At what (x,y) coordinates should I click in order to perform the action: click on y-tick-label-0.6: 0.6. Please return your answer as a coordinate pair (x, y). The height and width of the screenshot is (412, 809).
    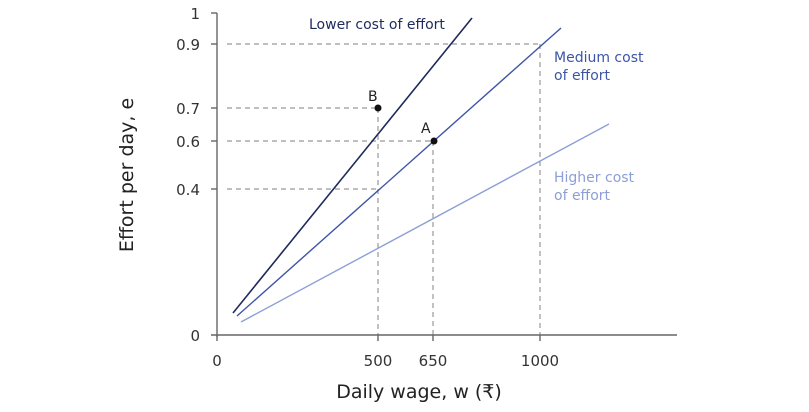
    Looking at the image, I should click on (188, 142).